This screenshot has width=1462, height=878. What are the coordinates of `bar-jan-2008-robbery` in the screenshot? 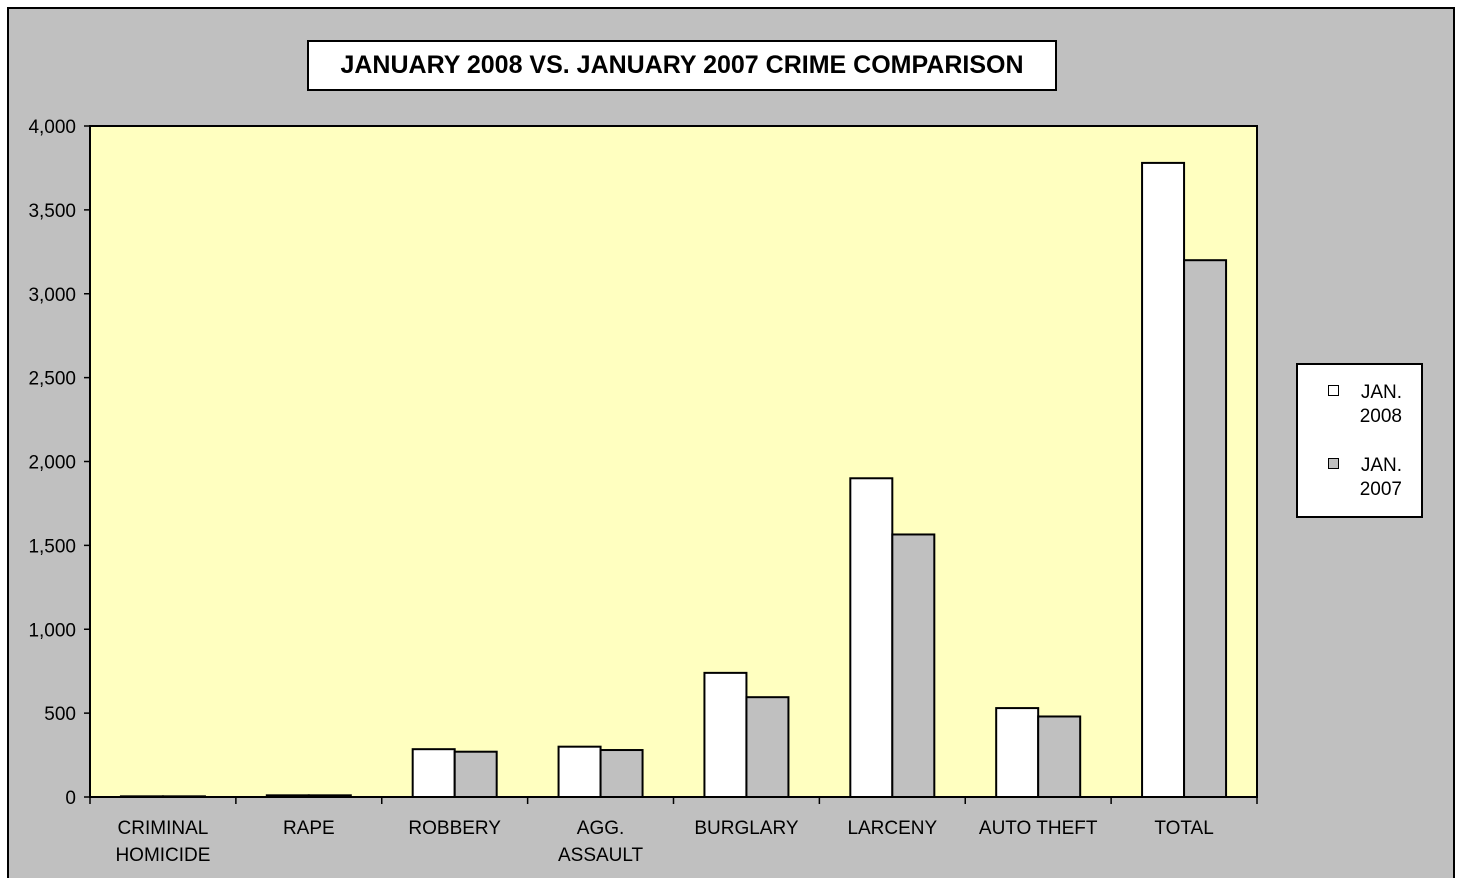 It's located at (433, 773).